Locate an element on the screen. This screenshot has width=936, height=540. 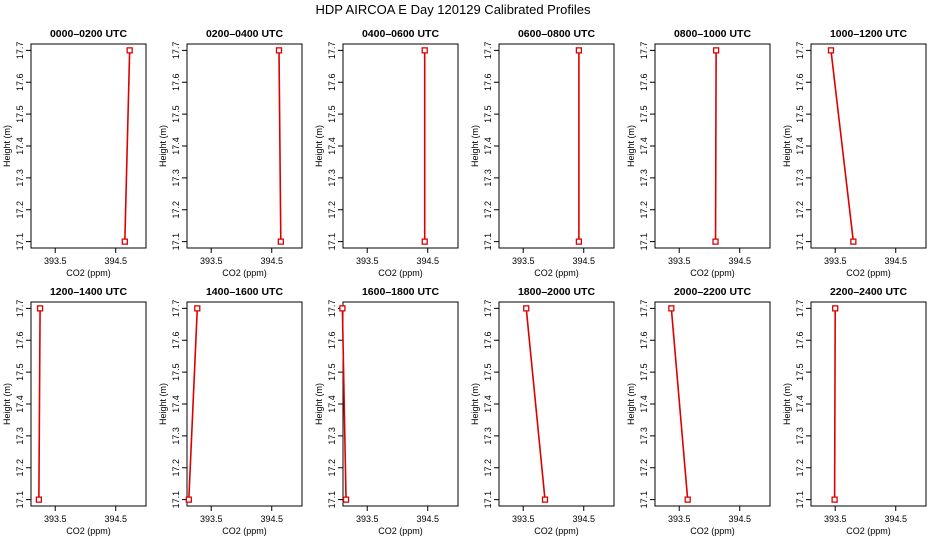
panel-title: 0000–0200 UTC is located at coordinates (88, 34).